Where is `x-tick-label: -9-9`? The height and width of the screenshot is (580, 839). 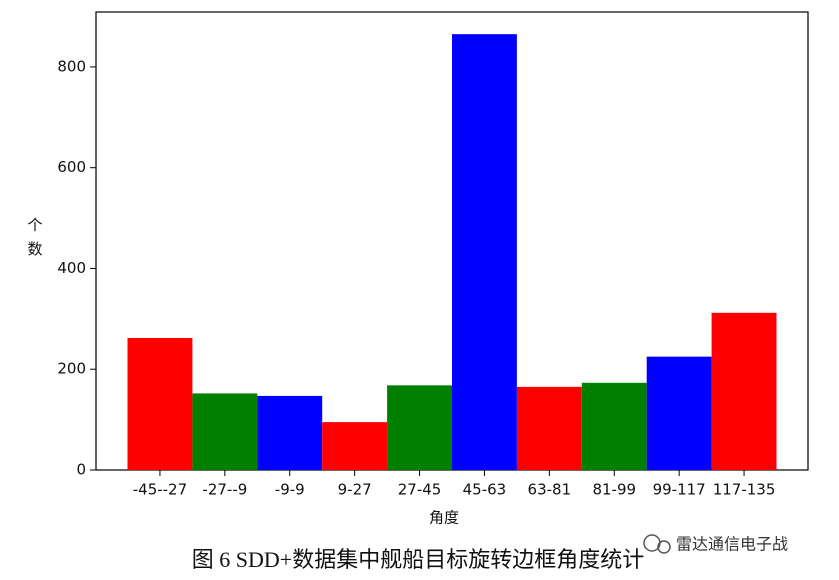
x-tick-label: -9-9 is located at coordinates (290, 490).